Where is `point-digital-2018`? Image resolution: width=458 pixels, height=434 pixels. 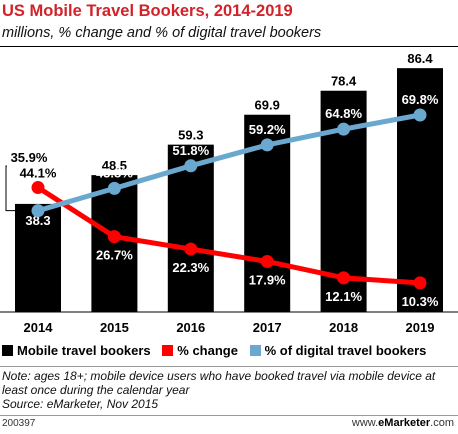 point-digital-2018 is located at coordinates (344, 129).